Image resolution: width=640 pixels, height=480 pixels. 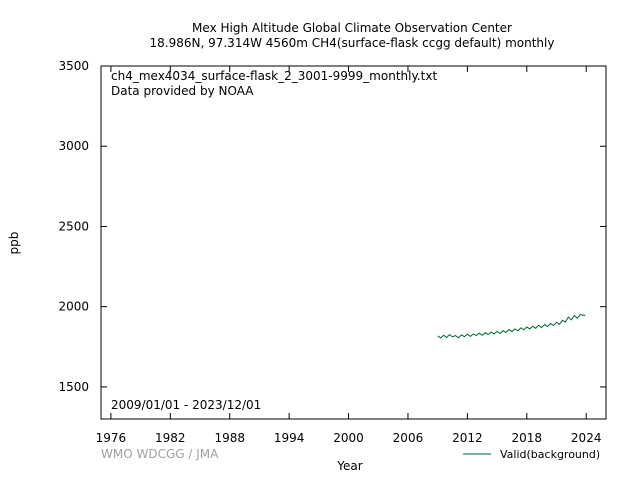 What do you see at coordinates (186, 405) in the screenshot?
I see `date-range-annotation: 2009/01/01 - 2023/12/01` at bounding box center [186, 405].